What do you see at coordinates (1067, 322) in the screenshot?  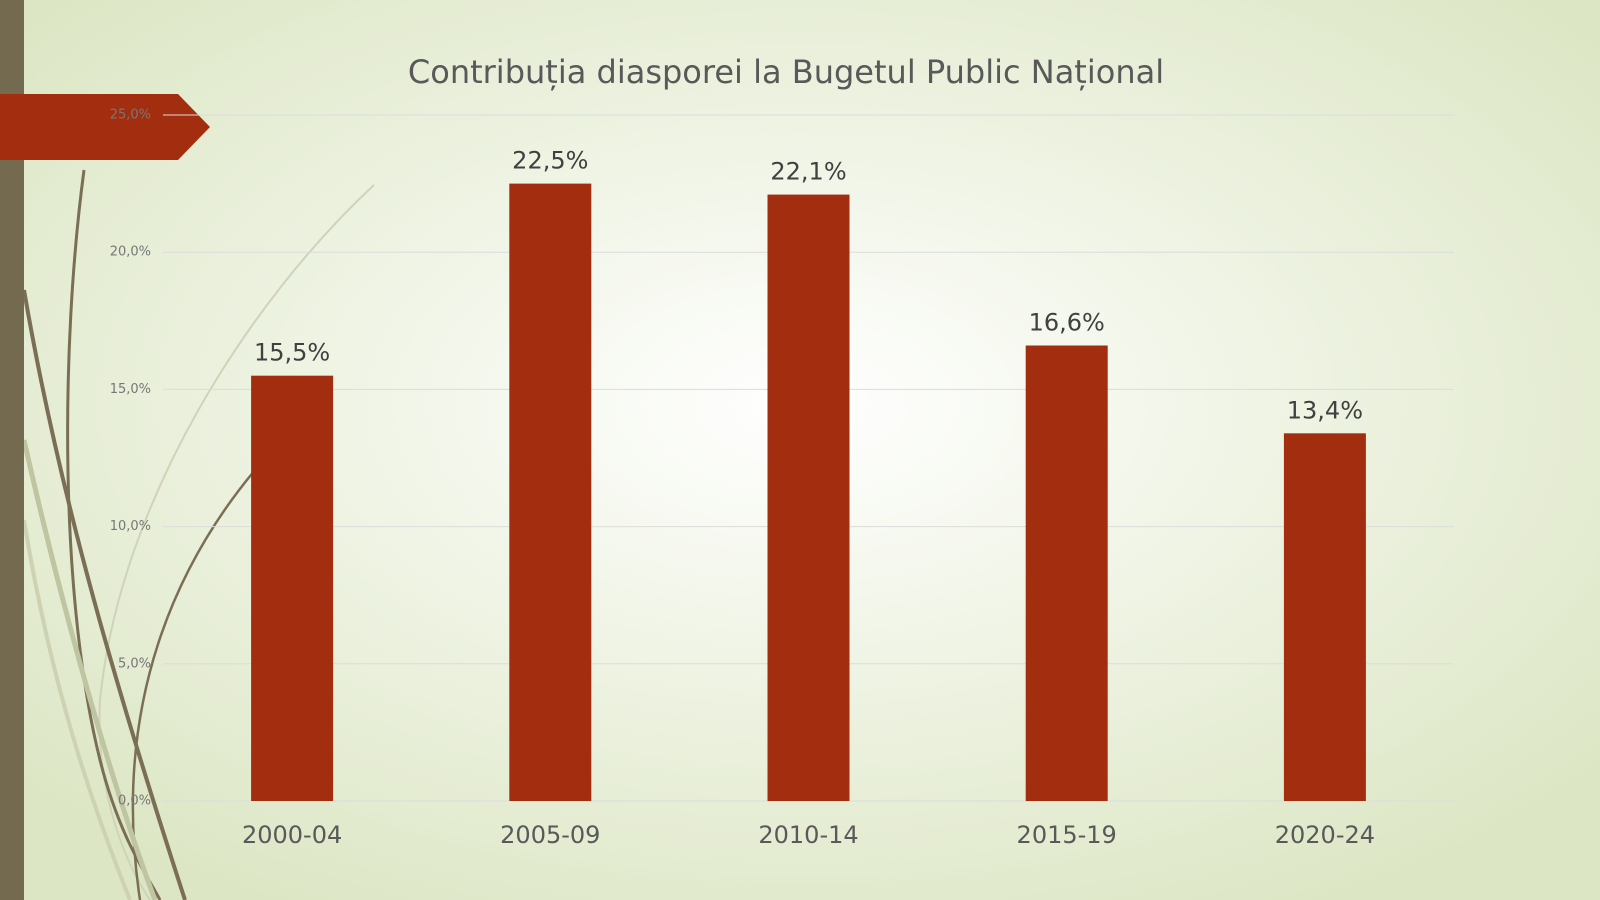 I see `data-label: 16,6%` at bounding box center [1067, 322].